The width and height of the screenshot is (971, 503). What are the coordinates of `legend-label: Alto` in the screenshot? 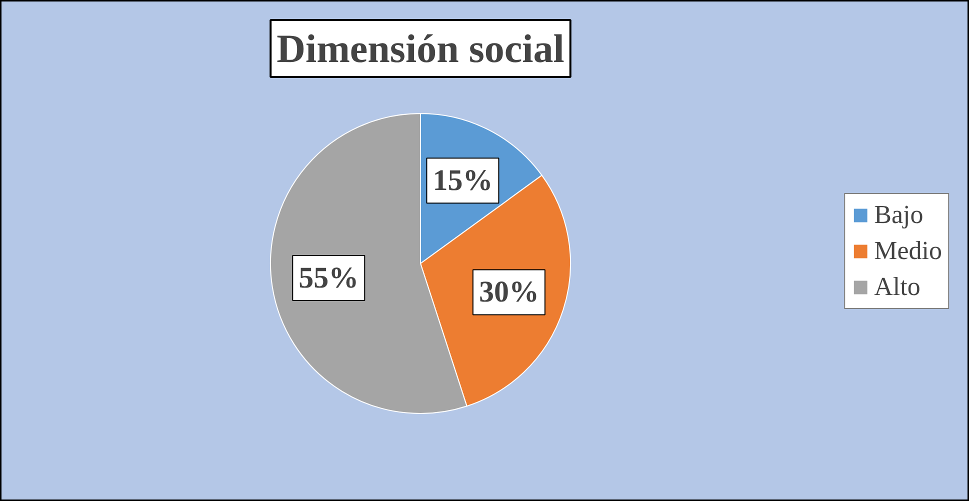 It's located at (897, 287).